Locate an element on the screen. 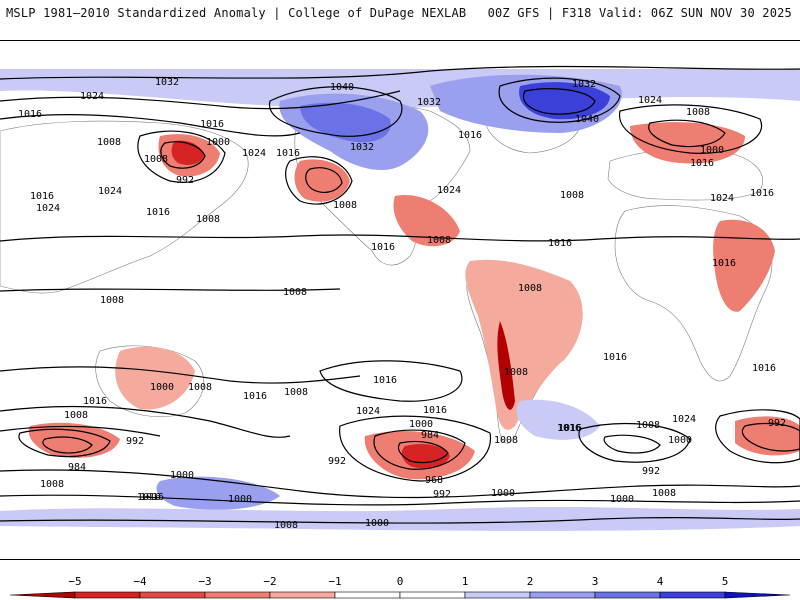  isobar-label: 984 is located at coordinates (430, 435).